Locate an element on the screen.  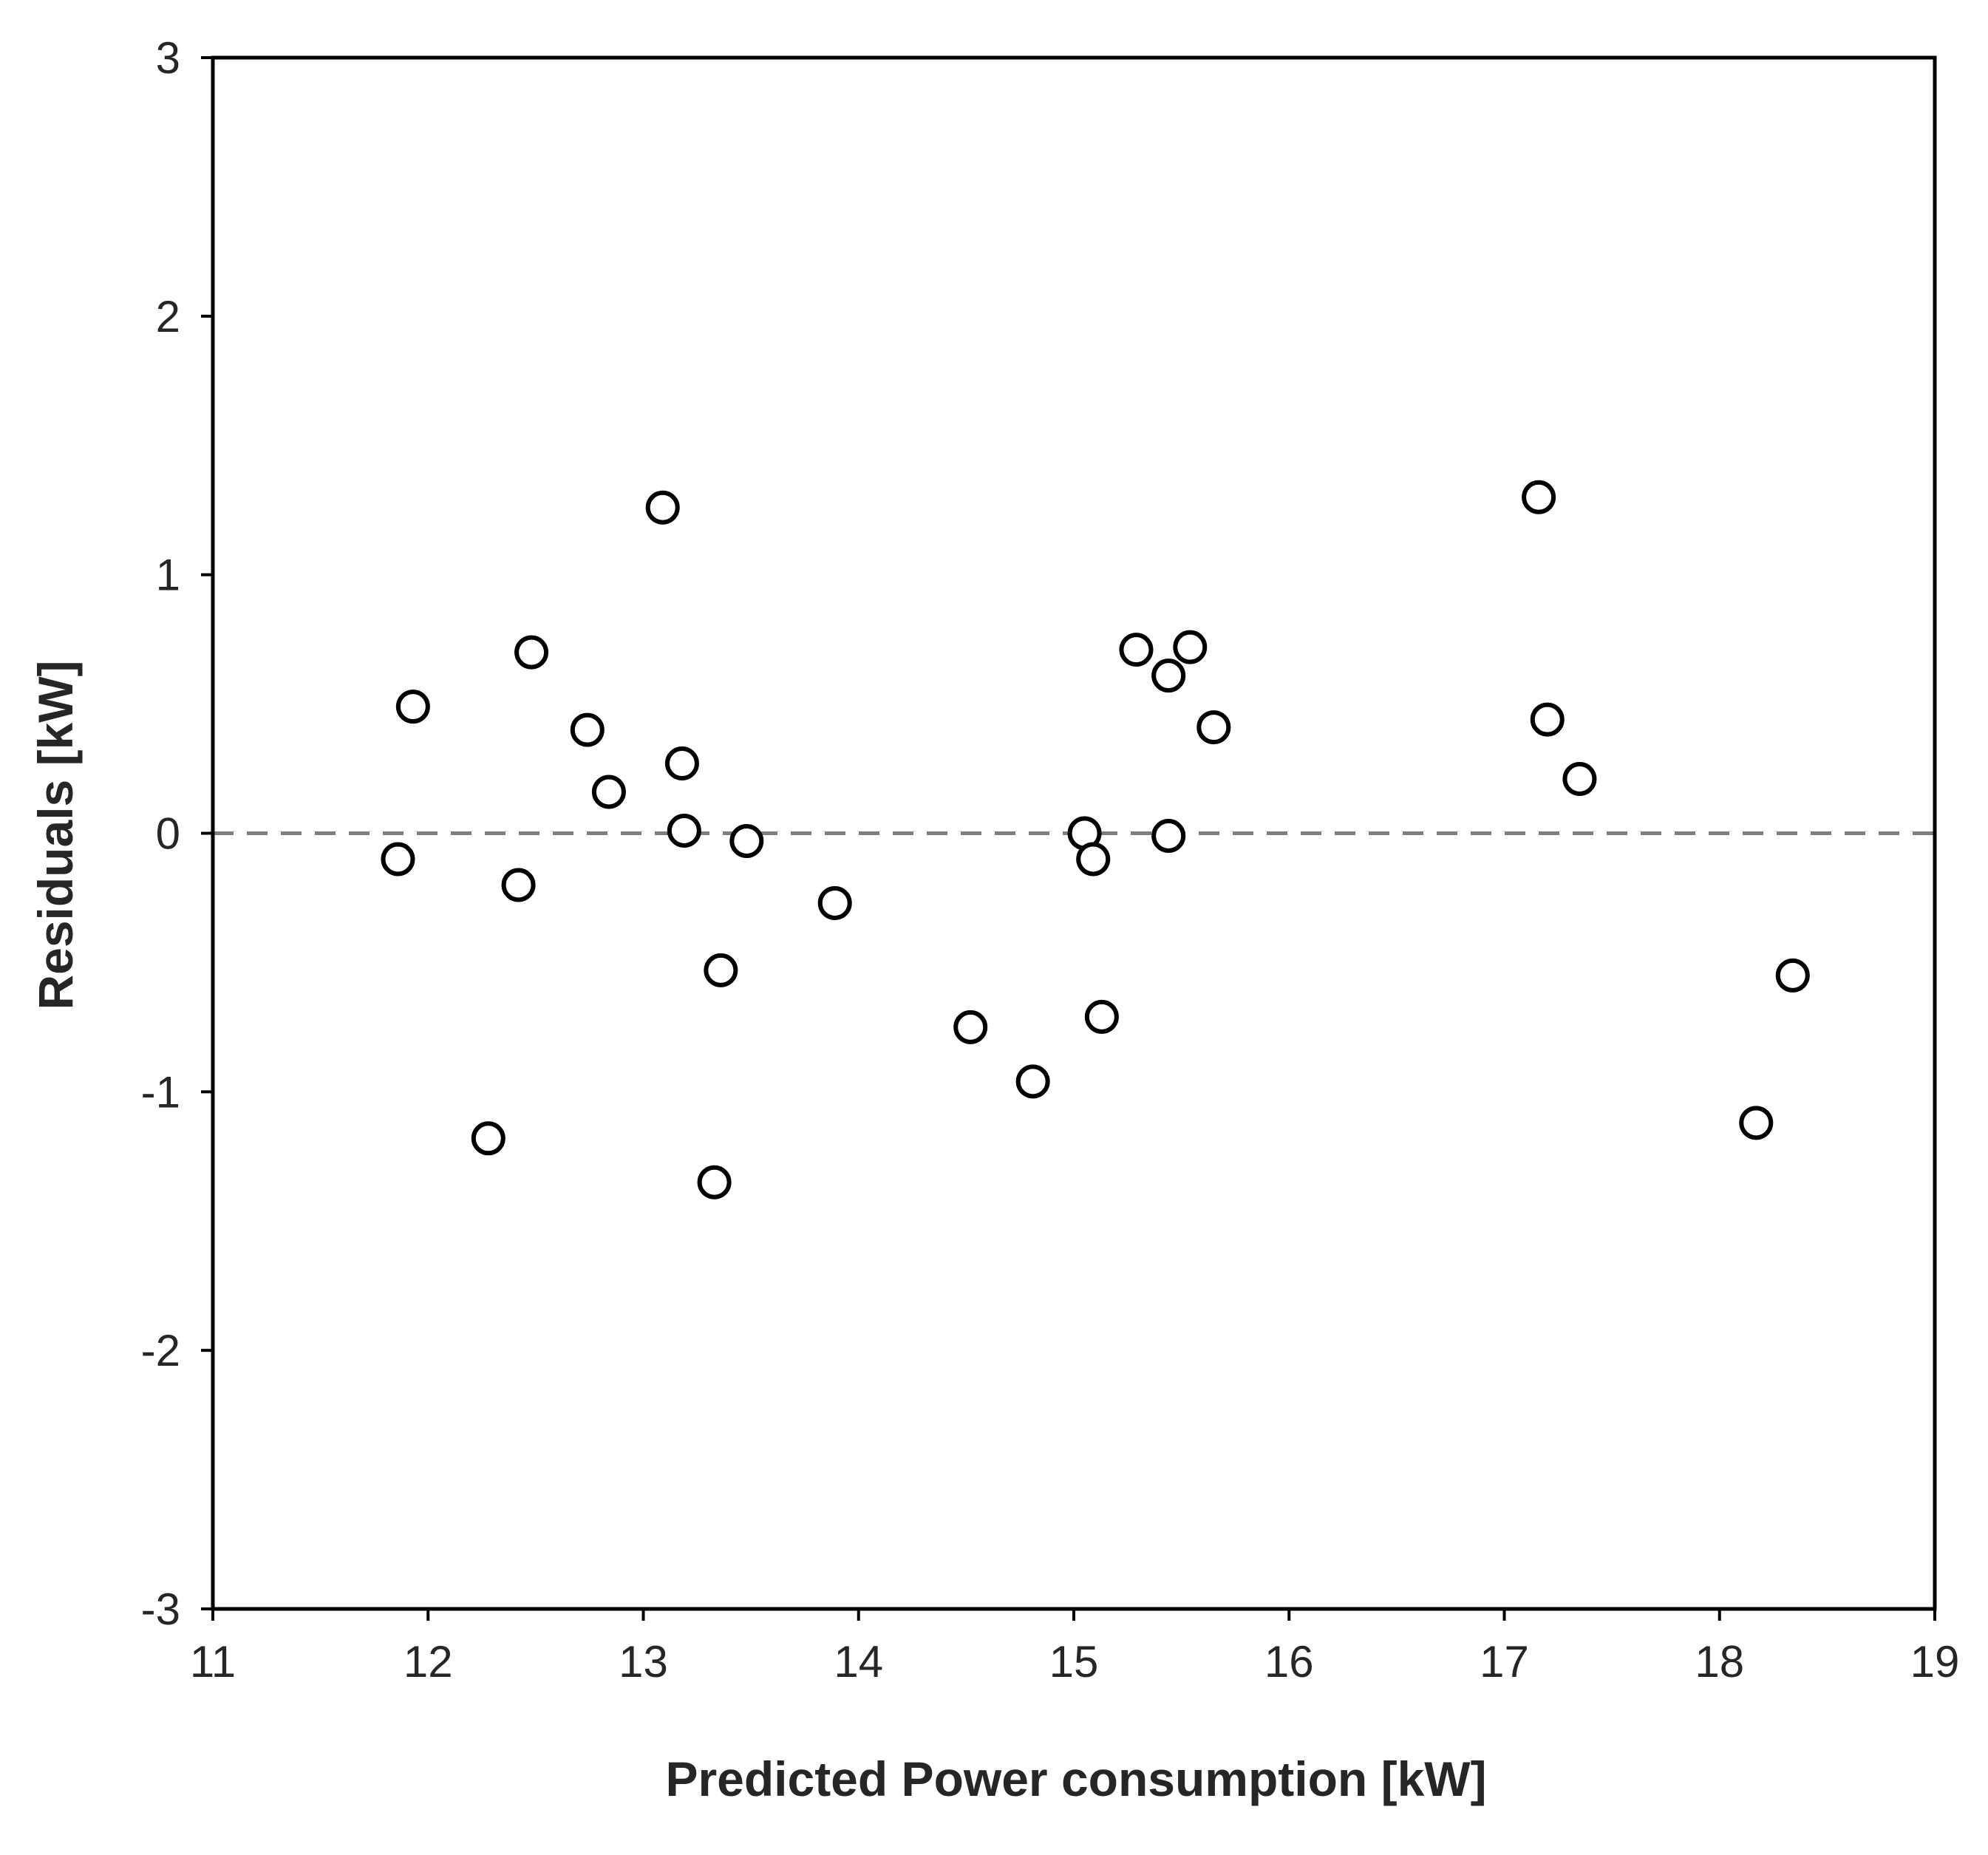
y-tick-label: -3 is located at coordinates (160, 1609).